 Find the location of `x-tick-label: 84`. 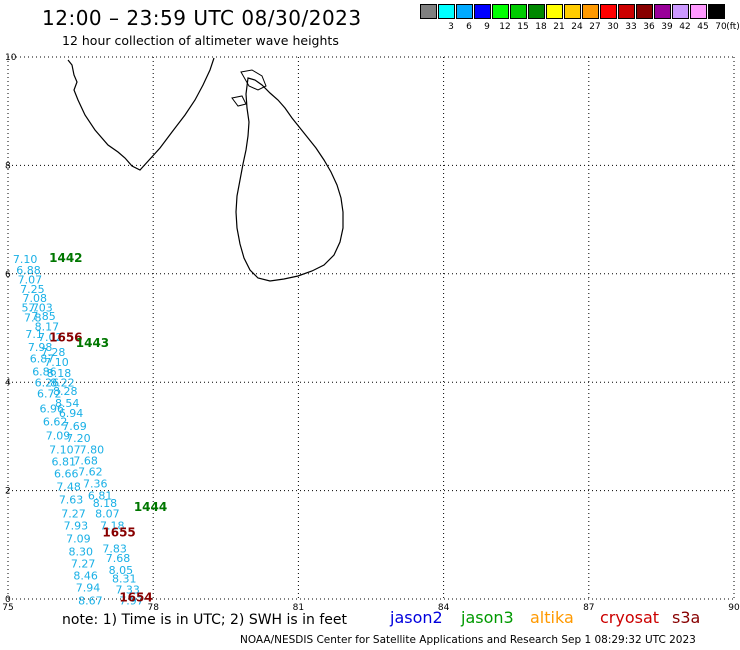

x-tick-label: 84 is located at coordinates (444, 608).